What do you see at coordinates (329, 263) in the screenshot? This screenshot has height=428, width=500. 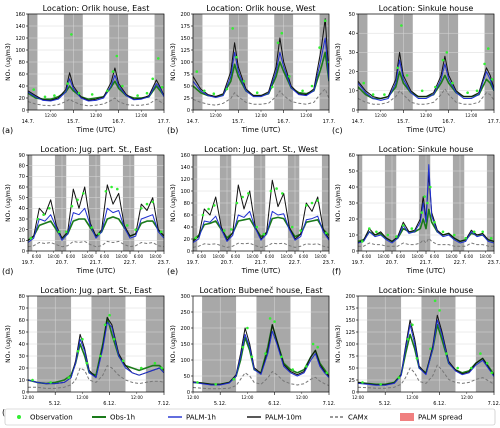 I see `x-tick-label: 23.7.` at bounding box center [329, 263].